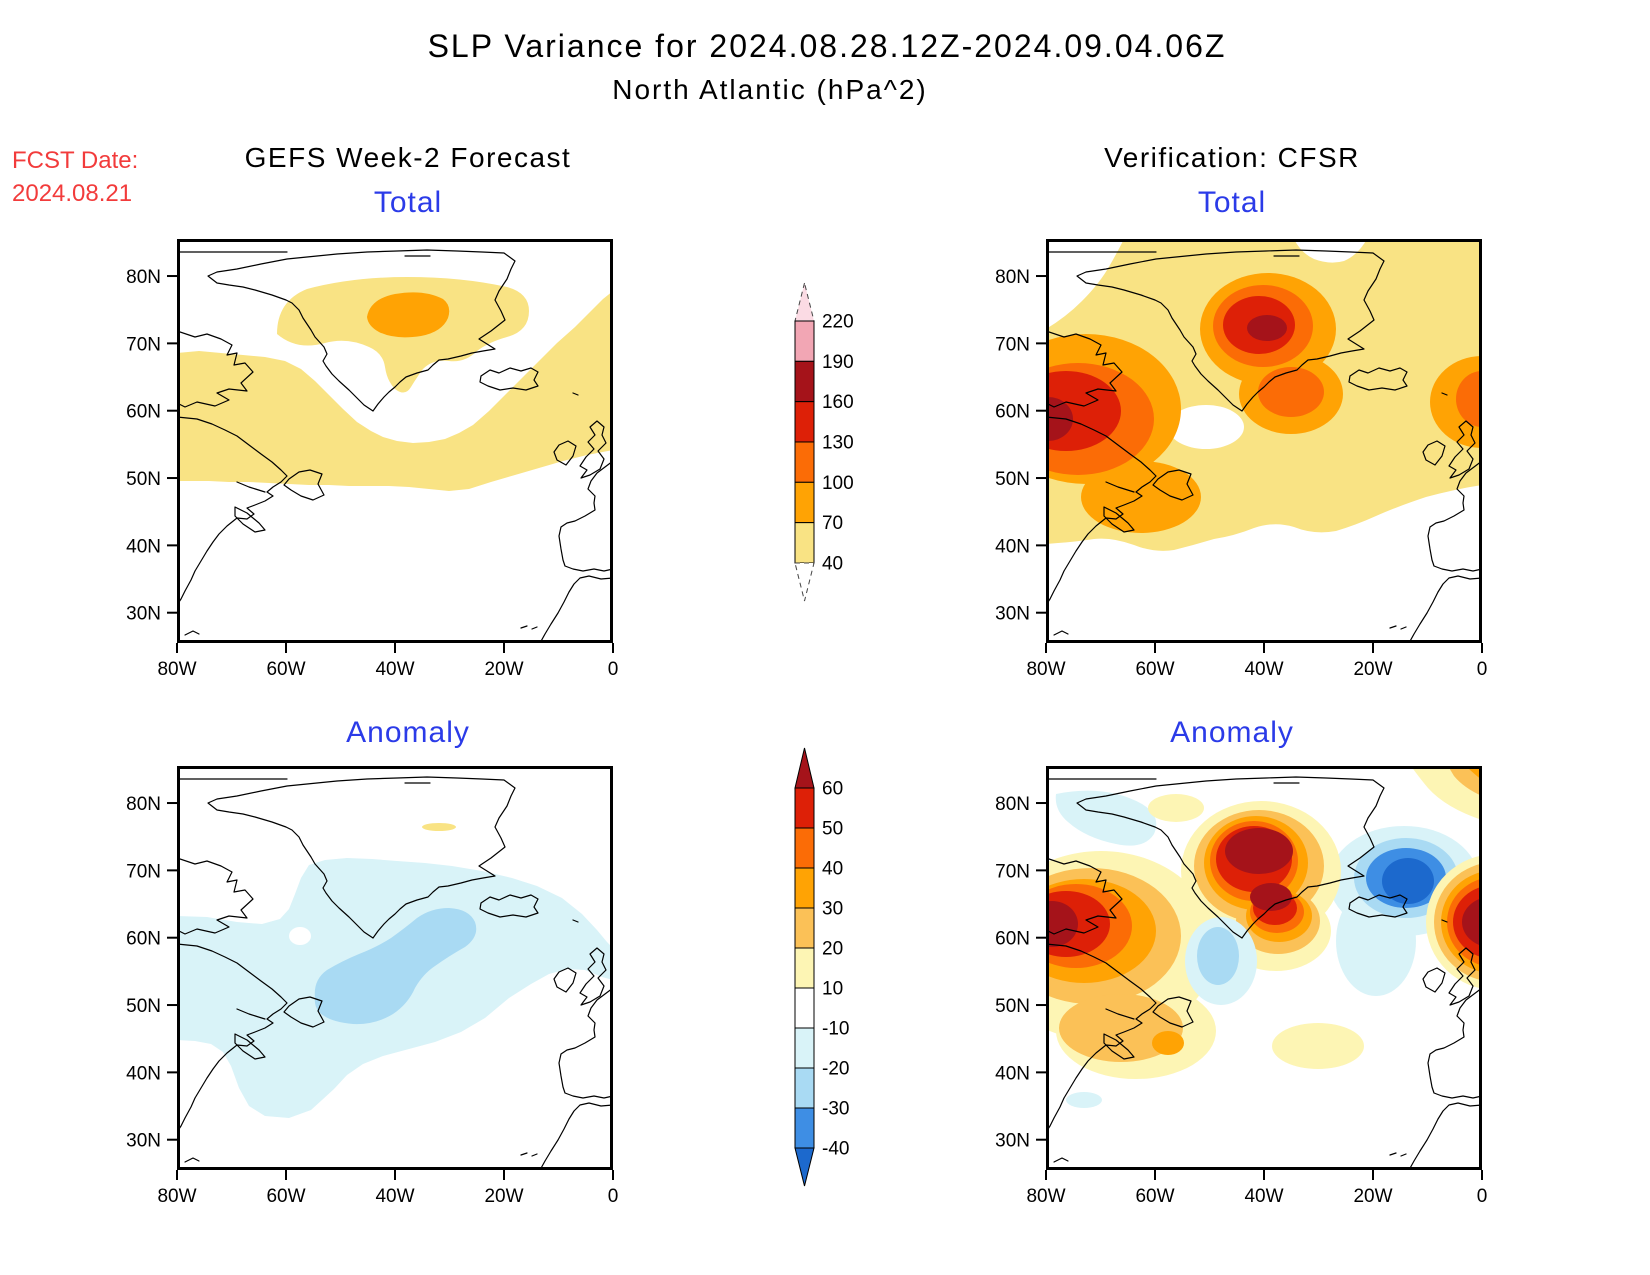 This screenshot has height=1275, width=1650. What do you see at coordinates (1232, 202) in the screenshot?
I see `panel-subtitle-cfsr-total: Total` at bounding box center [1232, 202].